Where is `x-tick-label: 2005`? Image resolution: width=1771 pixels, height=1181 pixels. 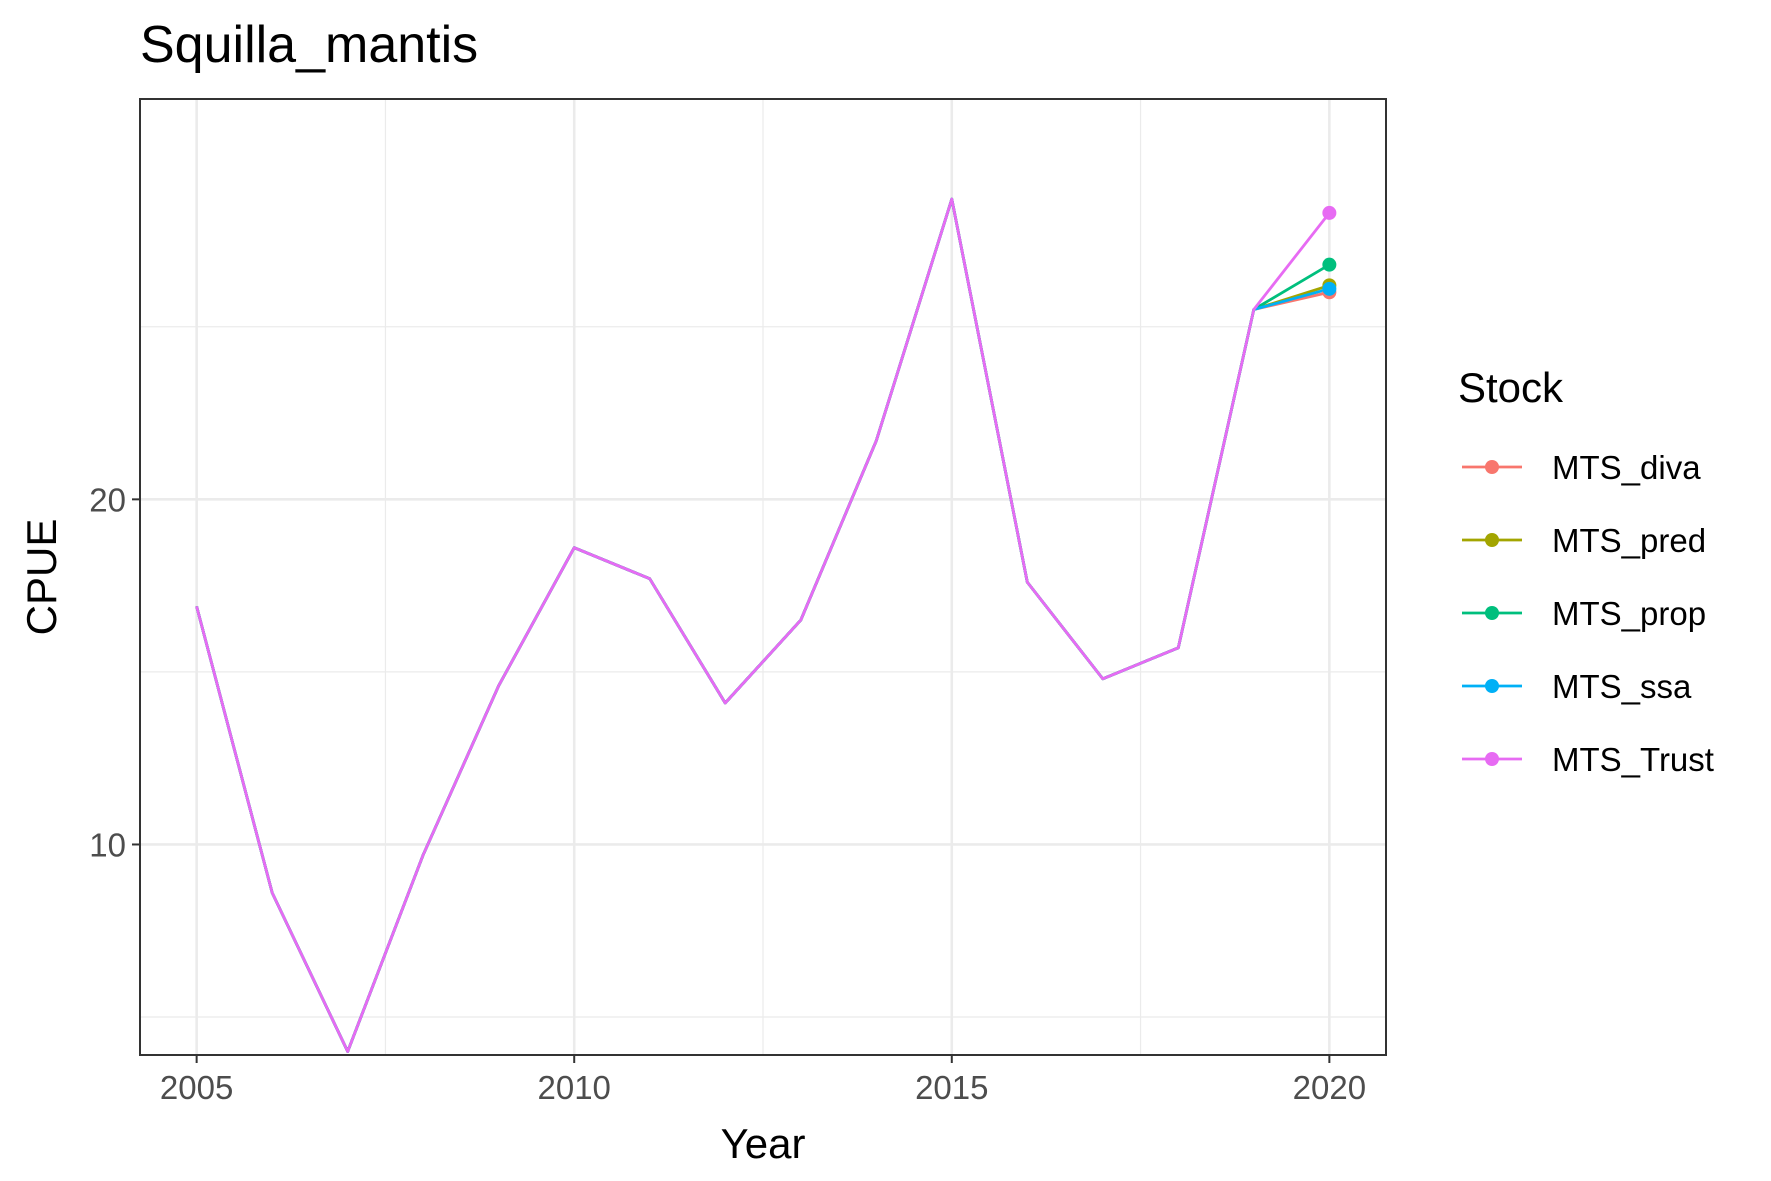
x-tick-label: 2005 is located at coordinates (196, 1087).